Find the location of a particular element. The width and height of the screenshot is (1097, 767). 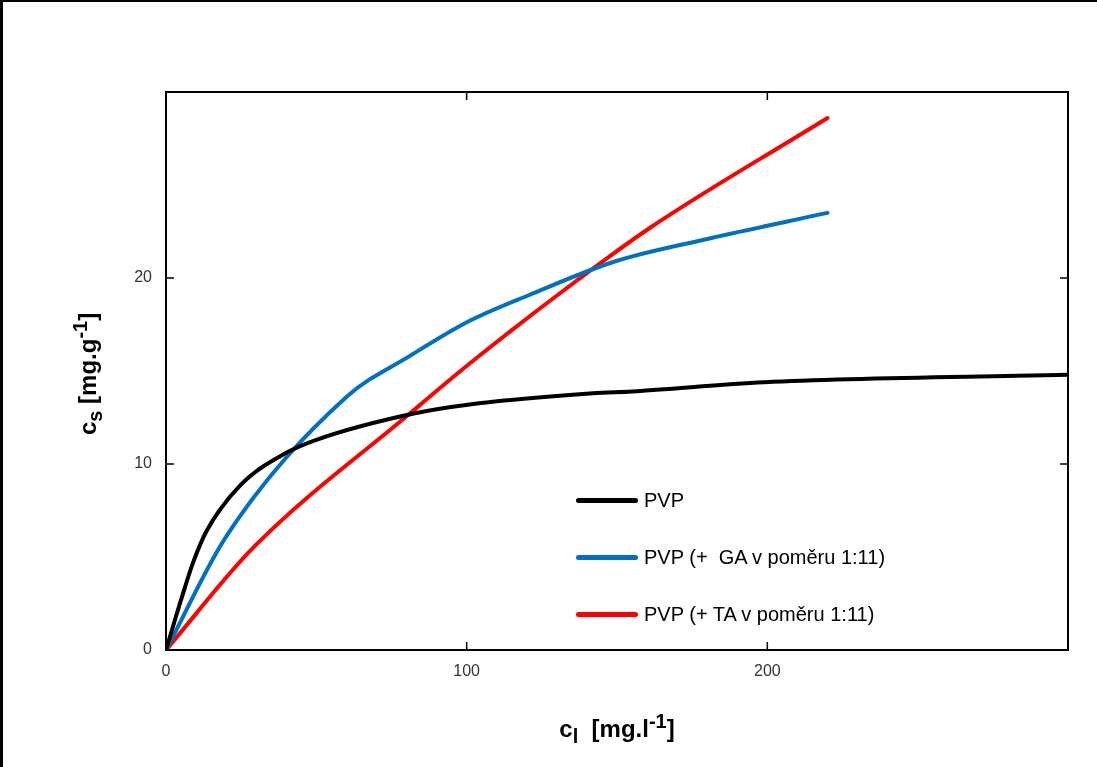

legend-label: PVP is located at coordinates (664, 500).